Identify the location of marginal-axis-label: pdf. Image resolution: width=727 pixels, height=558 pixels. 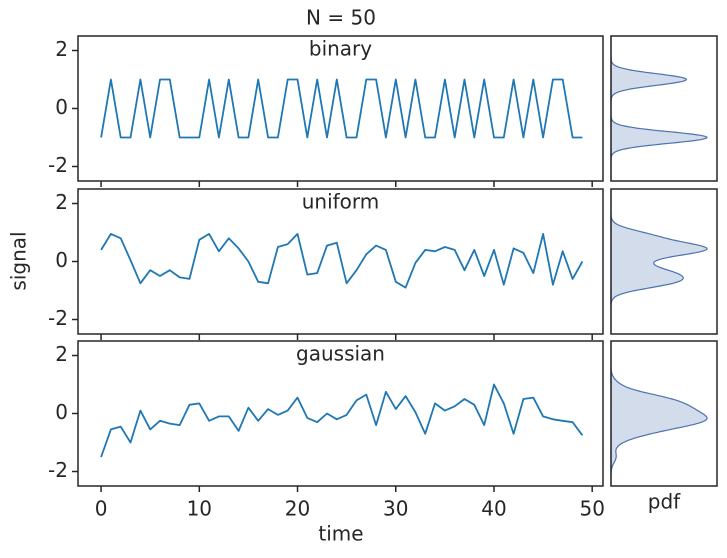
(664, 502).